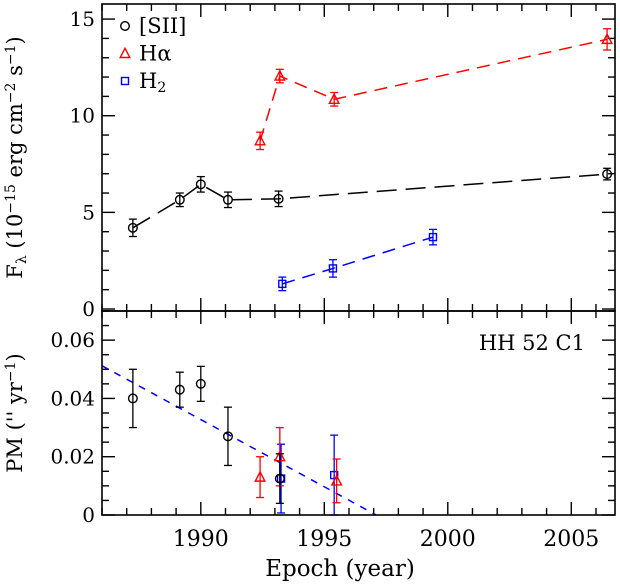  I want to click on proper-motion-fit-line, so click(239, 440).